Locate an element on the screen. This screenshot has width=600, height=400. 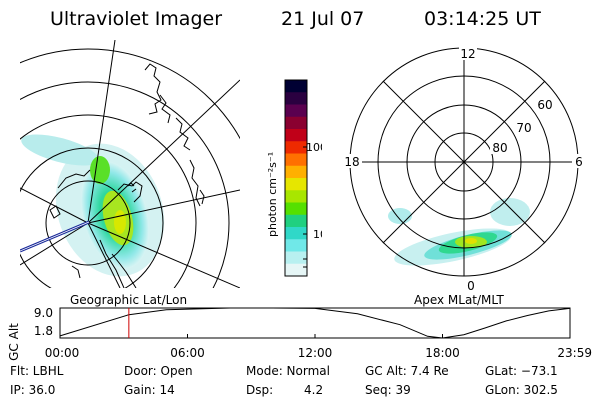
instrument-title: Ultraviolet Imager is located at coordinates (136, 19).